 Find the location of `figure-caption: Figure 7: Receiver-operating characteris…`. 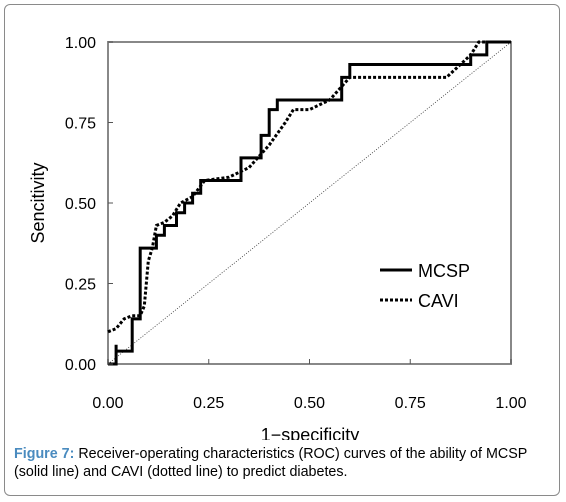

figure-caption: Figure 7: Receiver-operating characteris… is located at coordinates (284, 463).